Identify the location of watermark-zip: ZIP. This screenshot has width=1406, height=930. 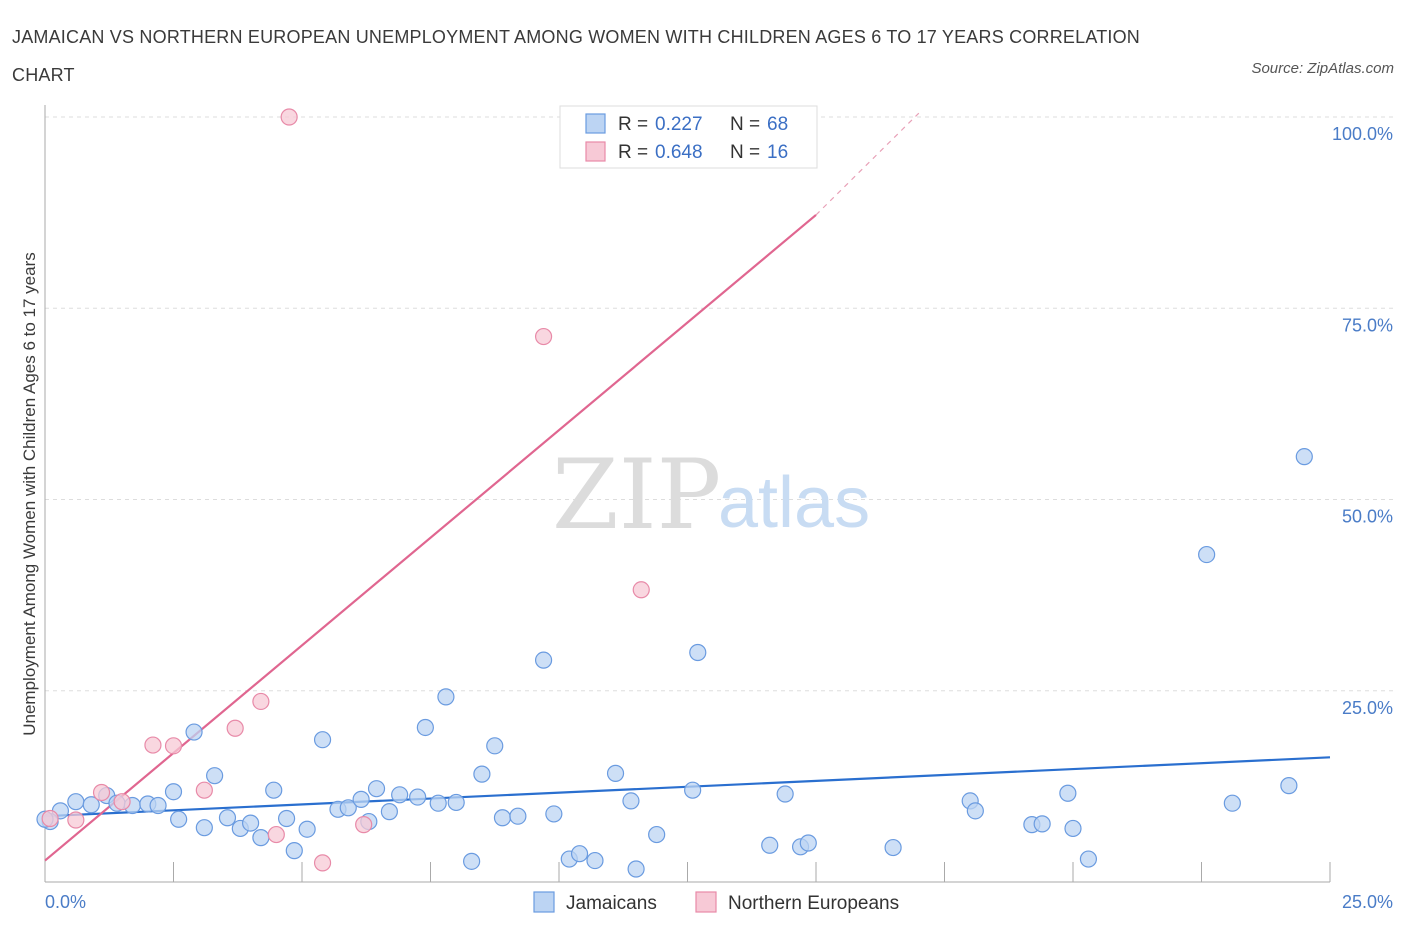
(636, 495).